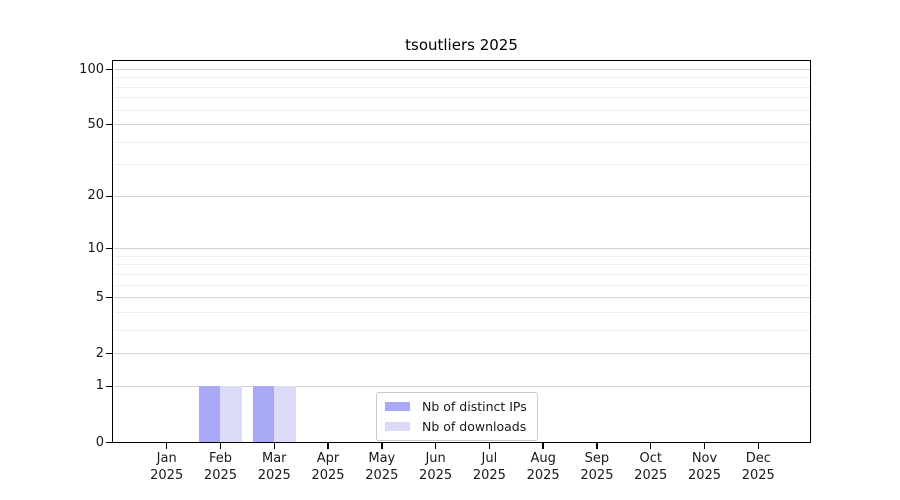 This screenshot has height=500, width=900. I want to click on x-tick-label-month: Mar, so click(274, 458).